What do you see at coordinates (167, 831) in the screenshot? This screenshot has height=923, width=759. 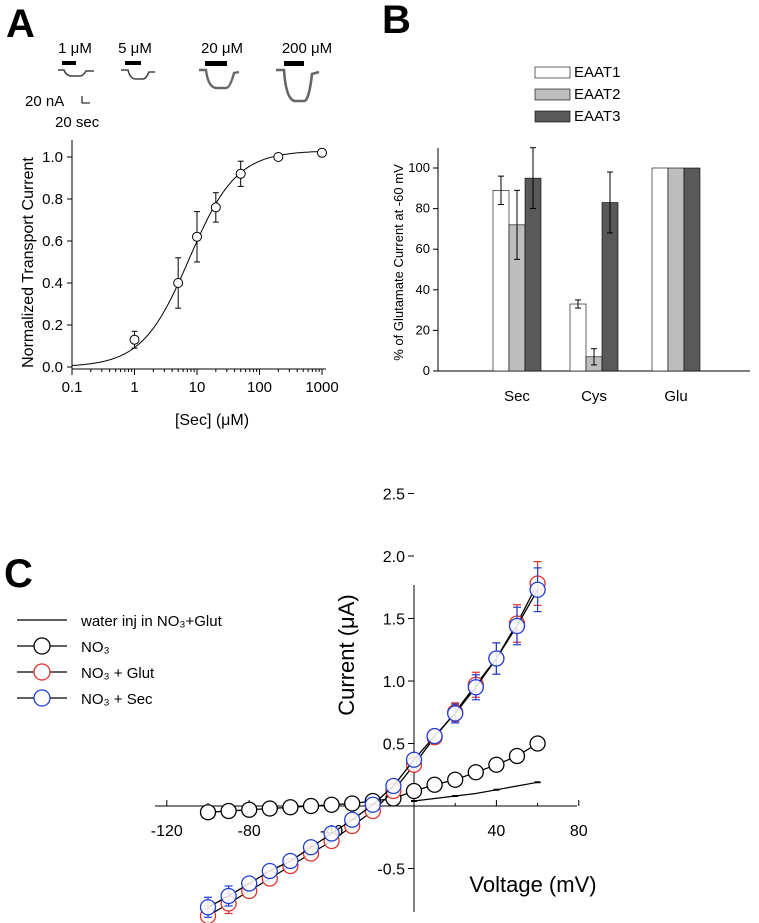 I see `x-tick-label: -120` at bounding box center [167, 831].